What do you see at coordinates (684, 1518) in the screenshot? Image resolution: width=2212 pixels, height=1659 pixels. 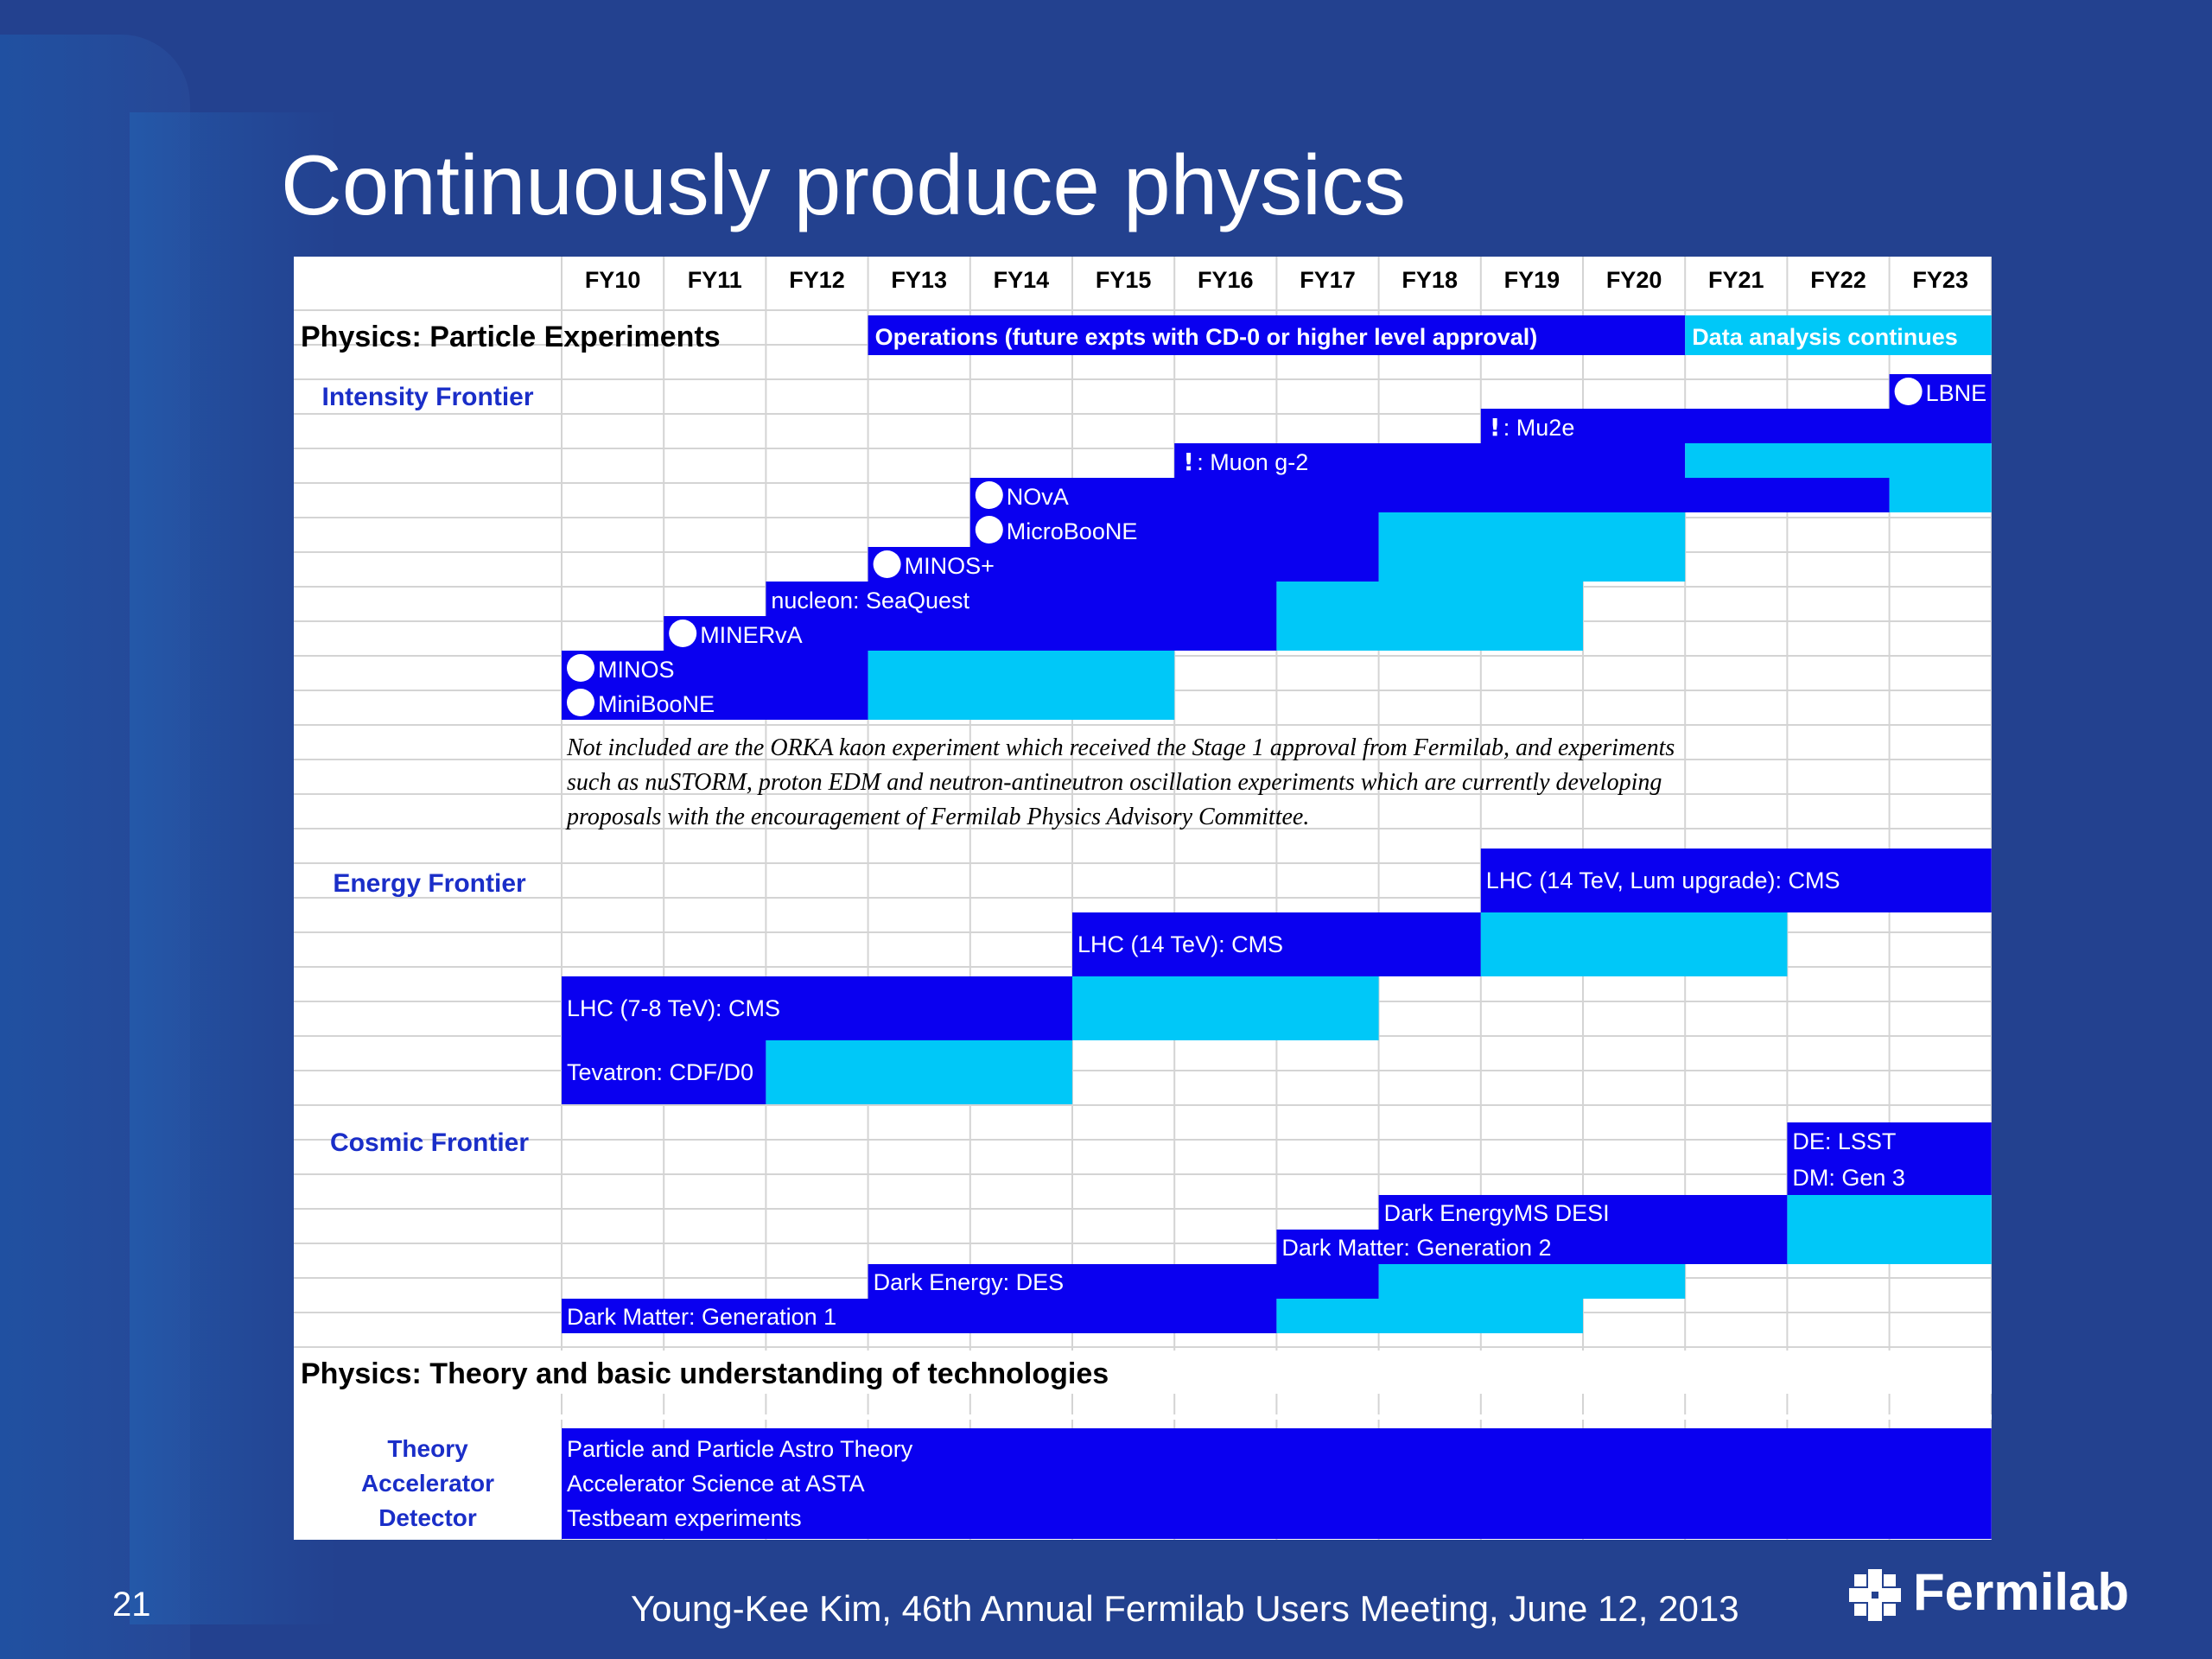 I see `theory-row-label: Testbeam experiments` at bounding box center [684, 1518].